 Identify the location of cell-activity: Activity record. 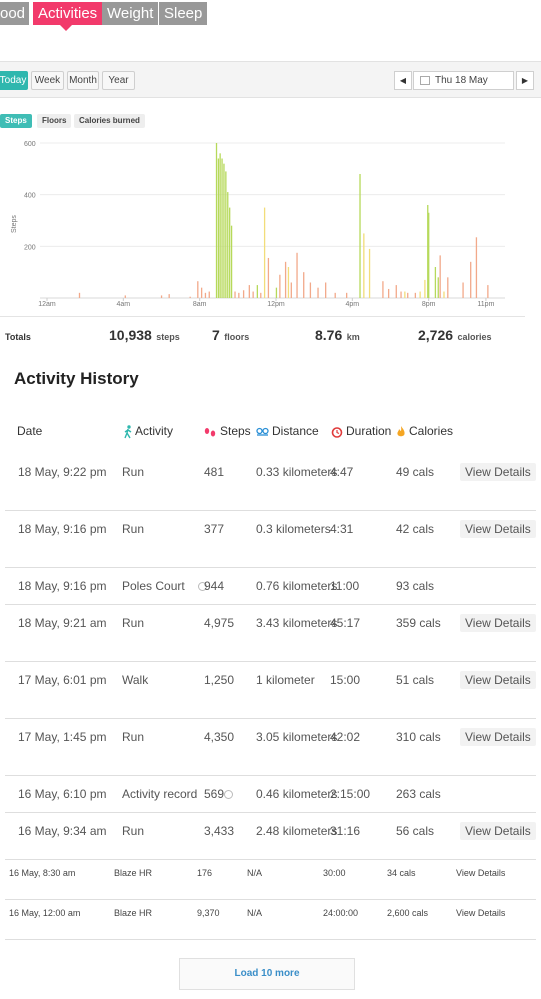
(160, 794).